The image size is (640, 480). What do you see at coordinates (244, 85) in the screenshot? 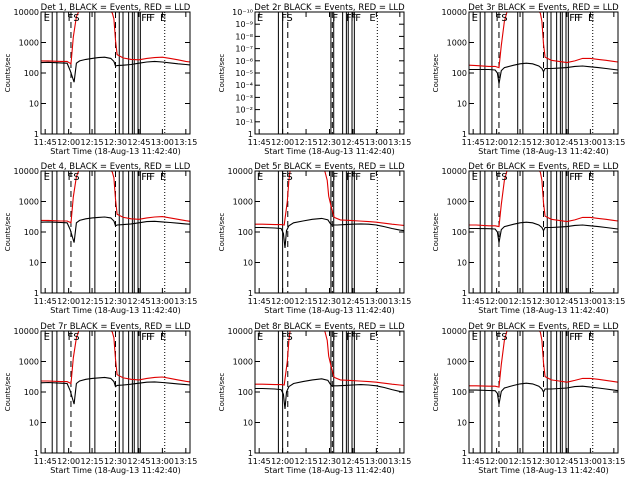
I see `y-tick-label: 10⁻⁴` at bounding box center [244, 85].